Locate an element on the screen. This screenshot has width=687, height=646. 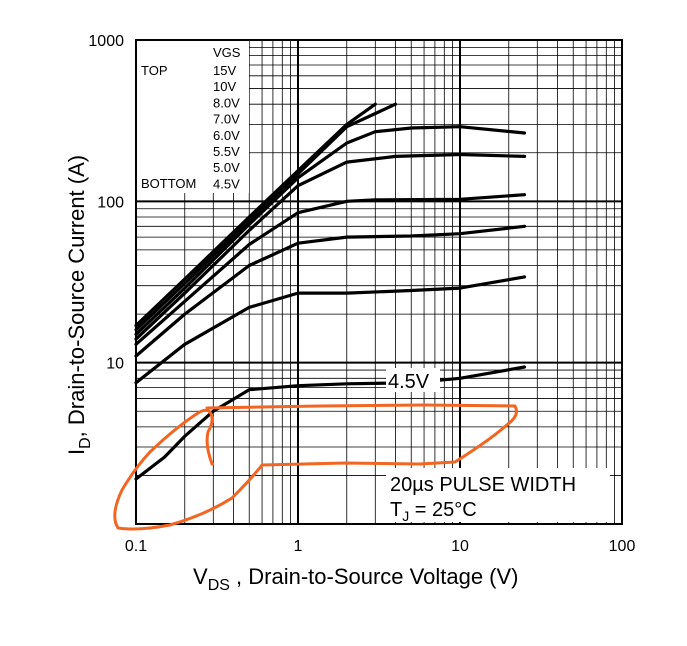
x-tick-label: 1 is located at coordinates (298, 546).